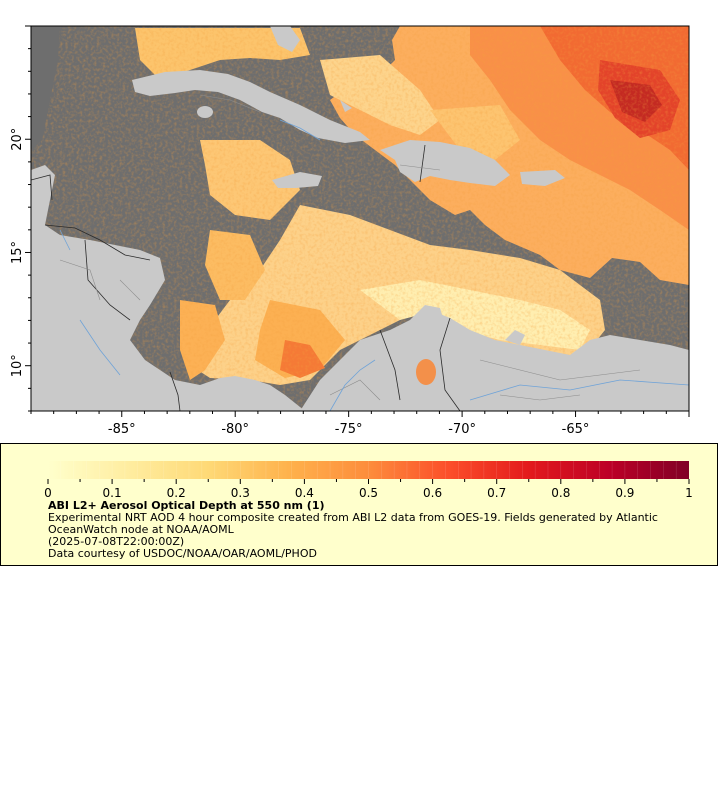  Describe the element at coordinates (116, 541) in the screenshot. I see `legend-date: (2025-07-08T22:00:00Z)` at that location.